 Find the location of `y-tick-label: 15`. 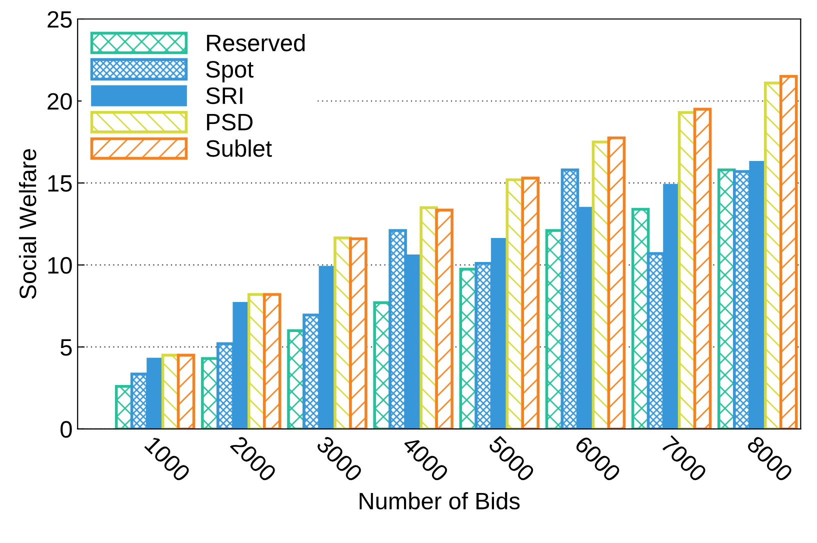

y-tick-label: 15 is located at coordinates (60, 183).